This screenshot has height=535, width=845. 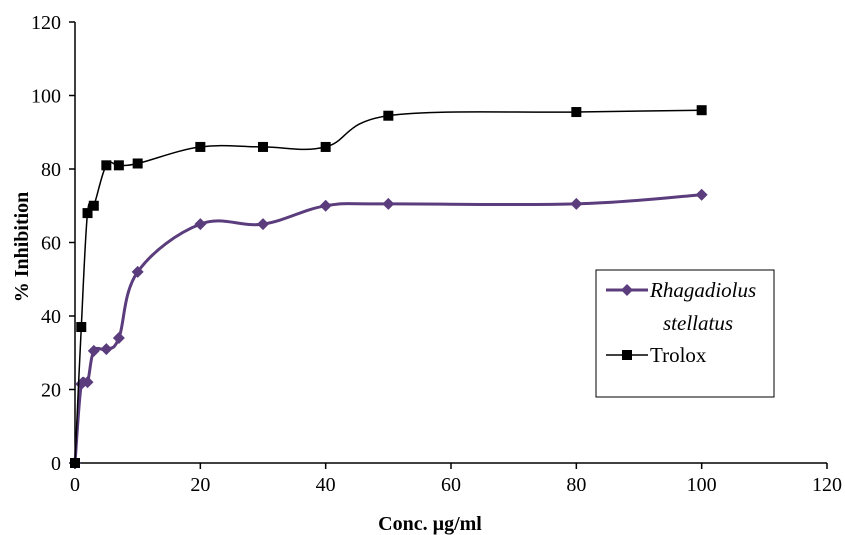 I want to click on legend-label-rhagadiolus-line1: Rhagadiolus, so click(x=702, y=290).